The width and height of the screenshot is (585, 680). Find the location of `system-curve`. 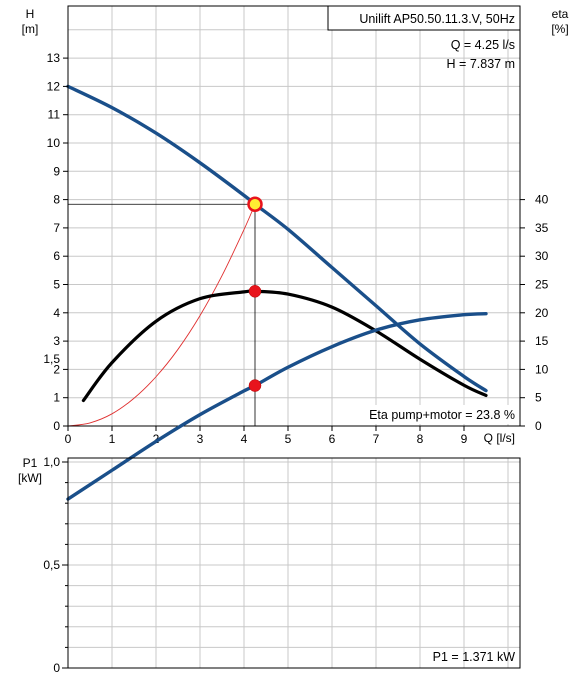

system-curve is located at coordinates (161, 315).